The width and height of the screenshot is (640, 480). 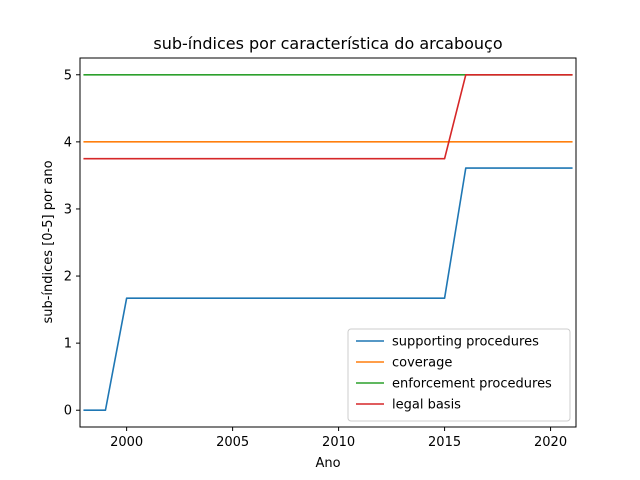 What do you see at coordinates (327, 463) in the screenshot?
I see `x-axis-label: Ano` at bounding box center [327, 463].